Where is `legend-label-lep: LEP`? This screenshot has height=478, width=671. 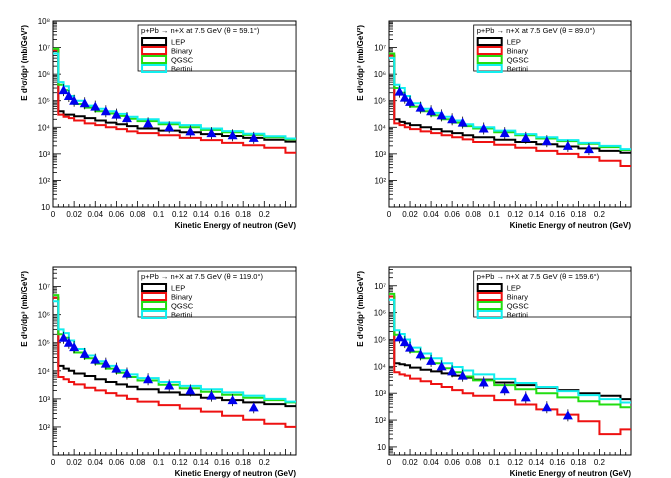 legend-label-lep: LEP is located at coordinates (178, 288).